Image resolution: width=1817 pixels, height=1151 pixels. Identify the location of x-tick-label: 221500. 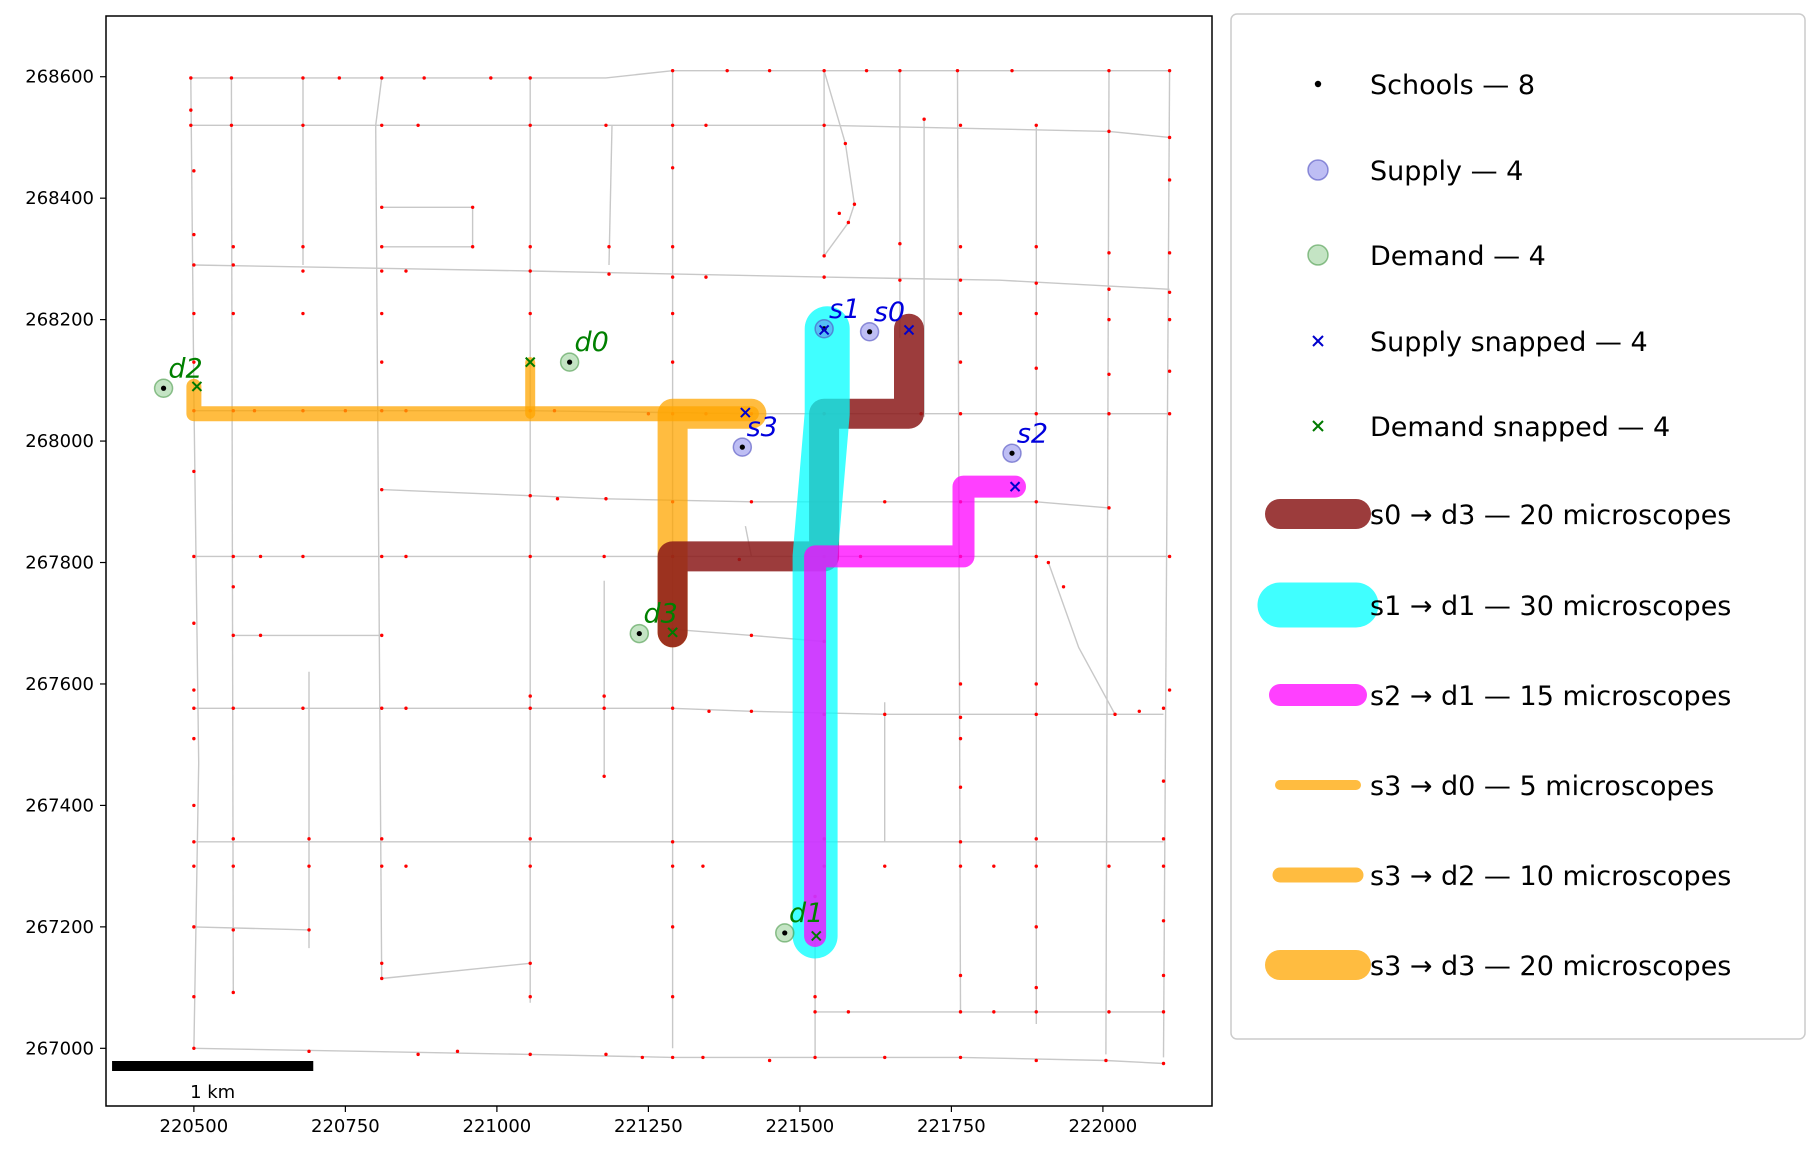
(800, 1126).